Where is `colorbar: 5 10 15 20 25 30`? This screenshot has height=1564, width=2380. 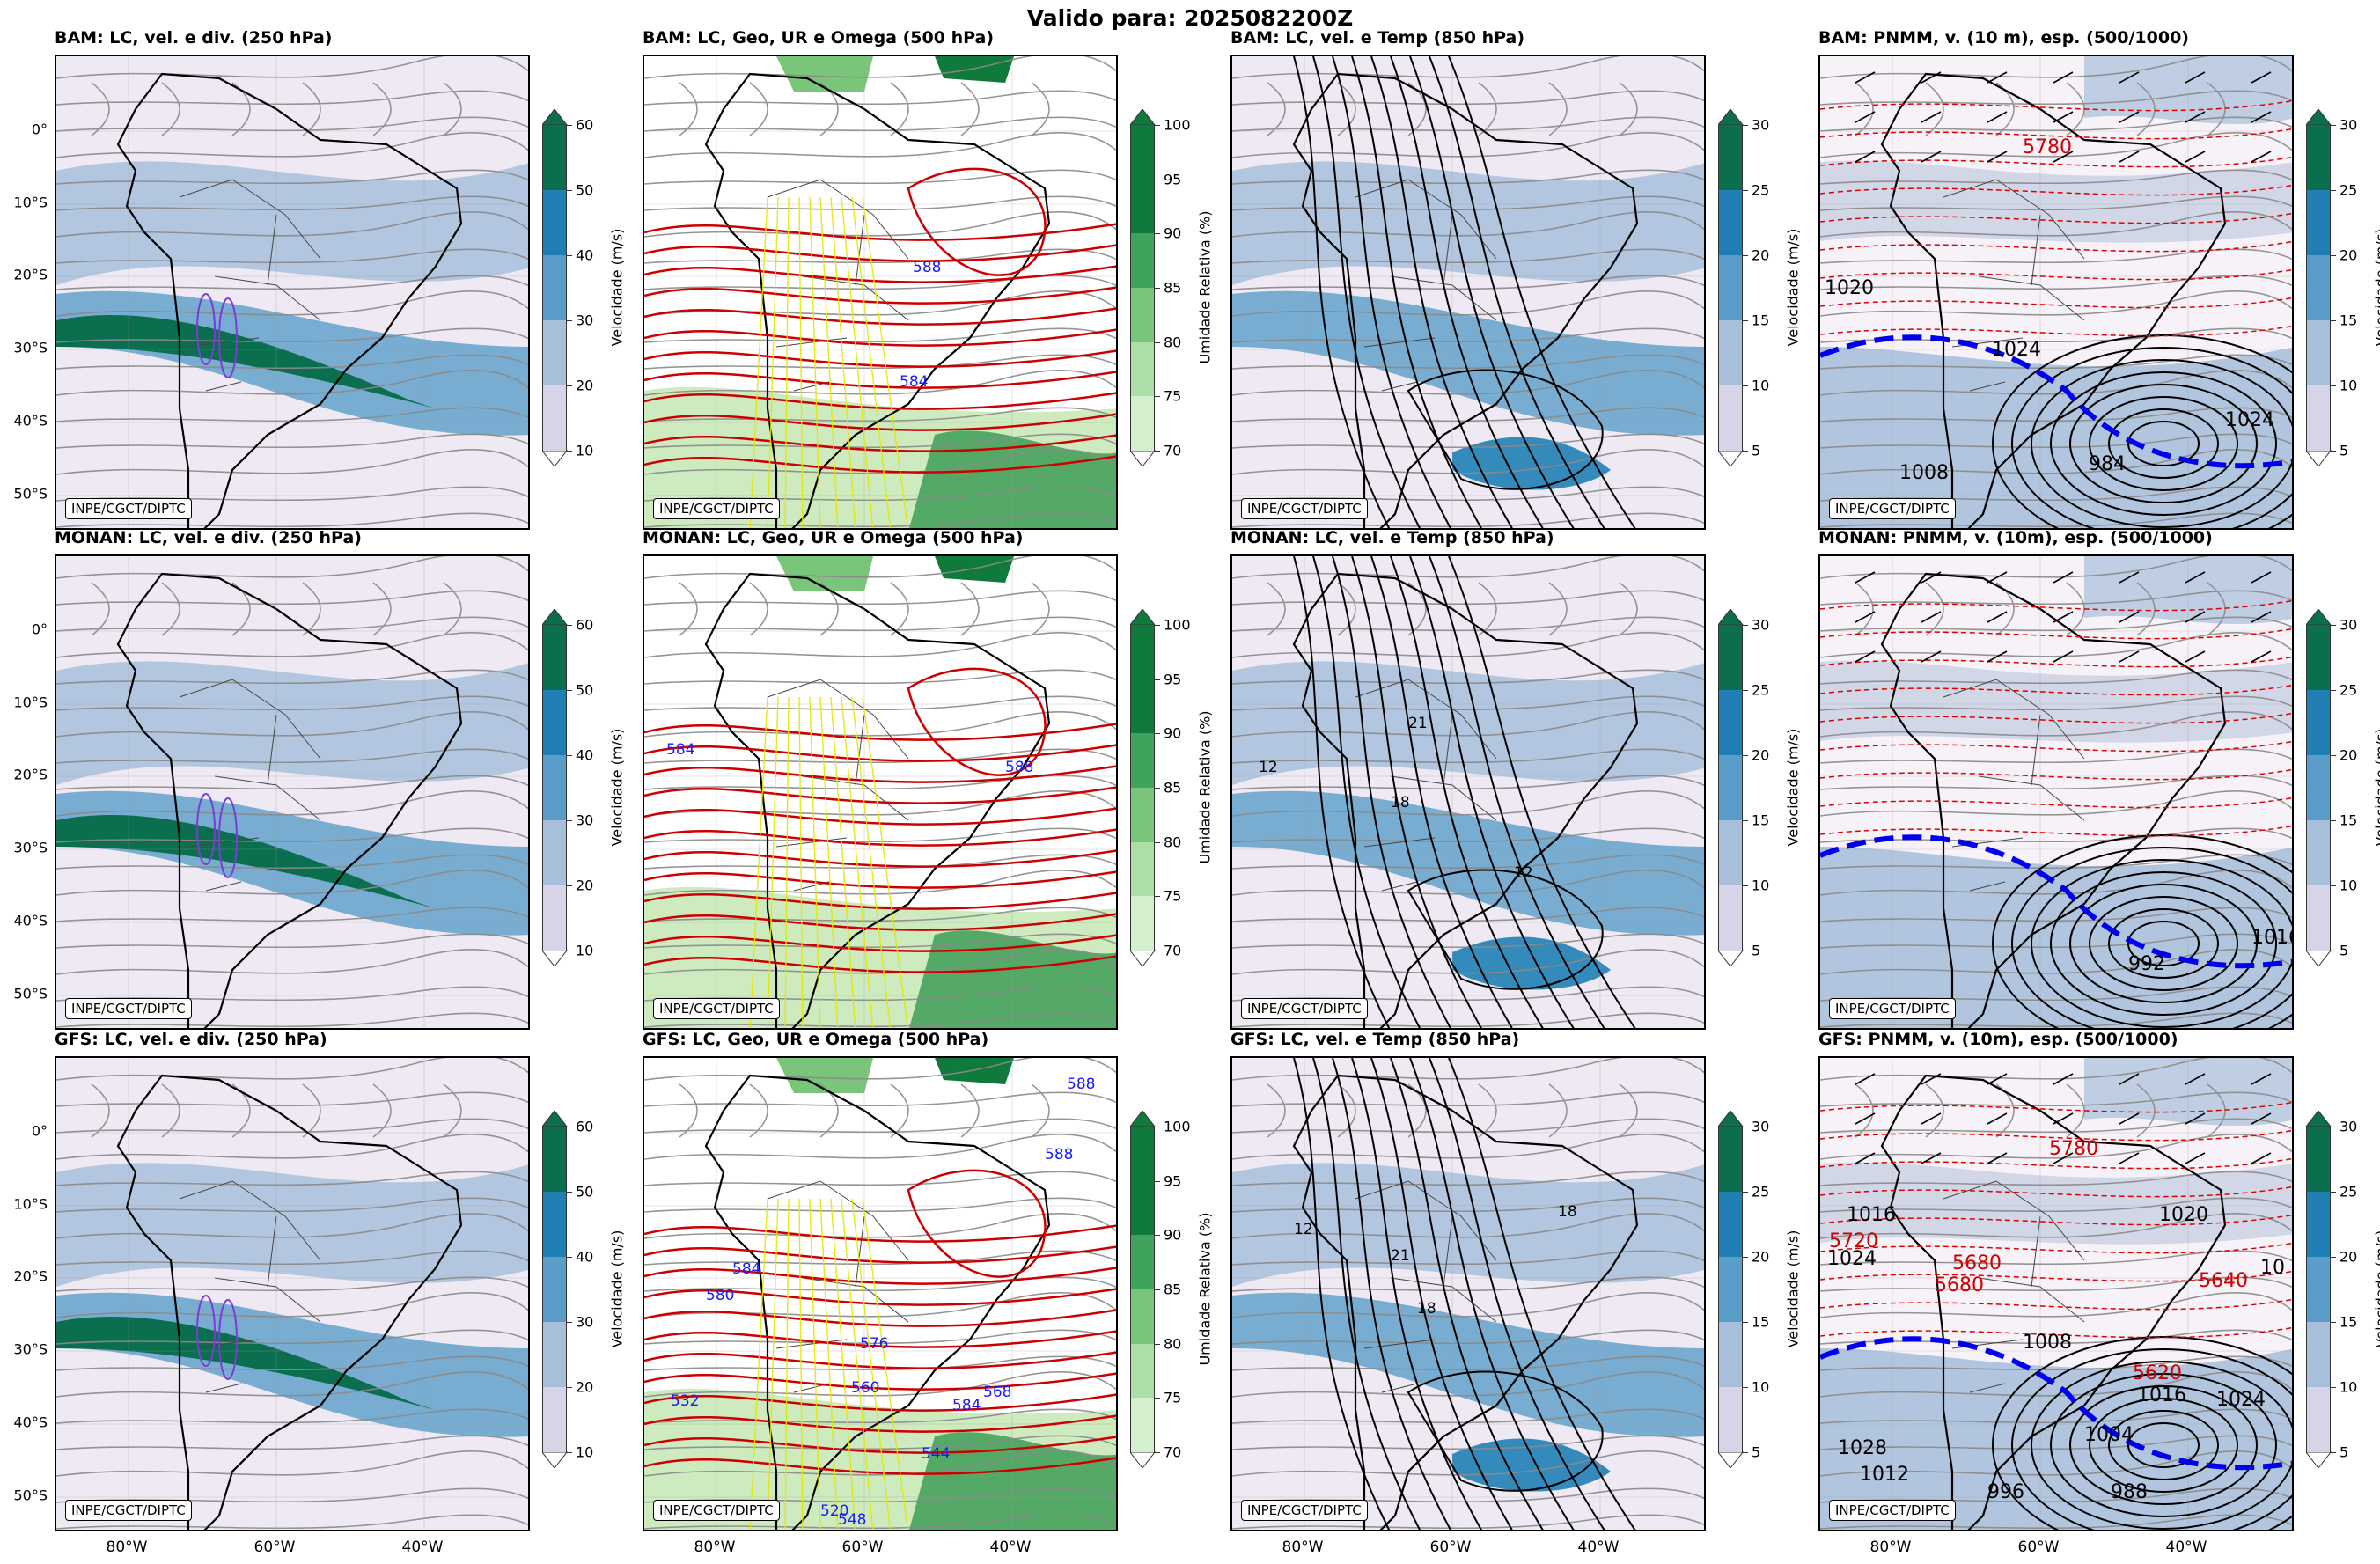
colorbar: 5 10 15 20 25 30 is located at coordinates (1771, 1289).